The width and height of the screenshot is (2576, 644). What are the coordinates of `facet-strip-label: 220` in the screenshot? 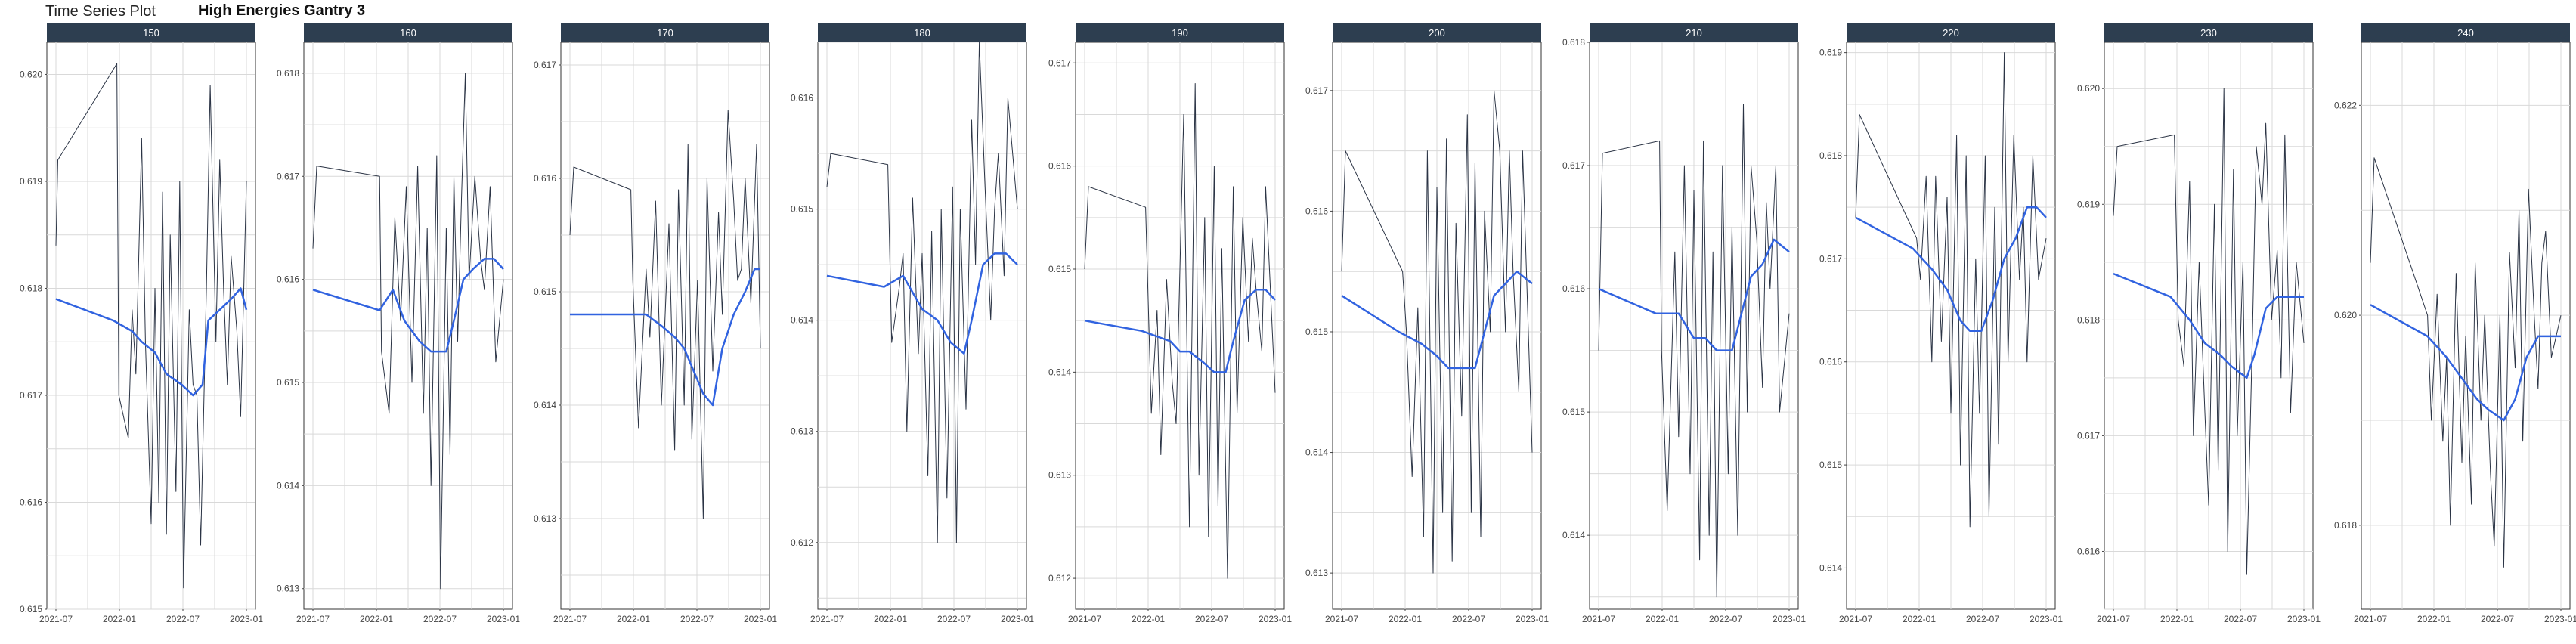 It's located at (1951, 33).